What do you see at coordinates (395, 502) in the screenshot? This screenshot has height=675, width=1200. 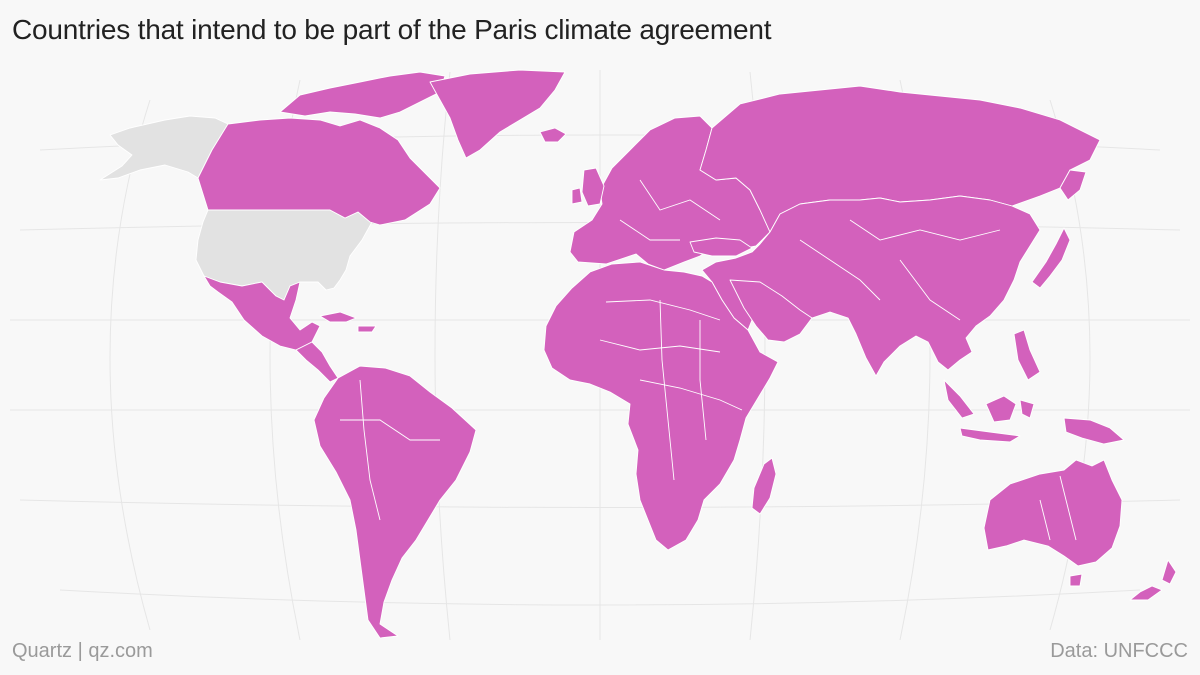 I see `region-south-america` at bounding box center [395, 502].